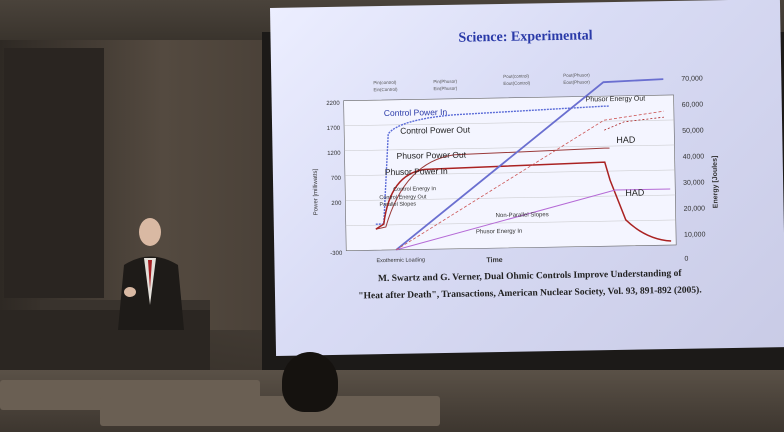 The image size is (784, 432). What do you see at coordinates (432, 155) in the screenshot?
I see `annotation: Phusor Power Out` at bounding box center [432, 155].